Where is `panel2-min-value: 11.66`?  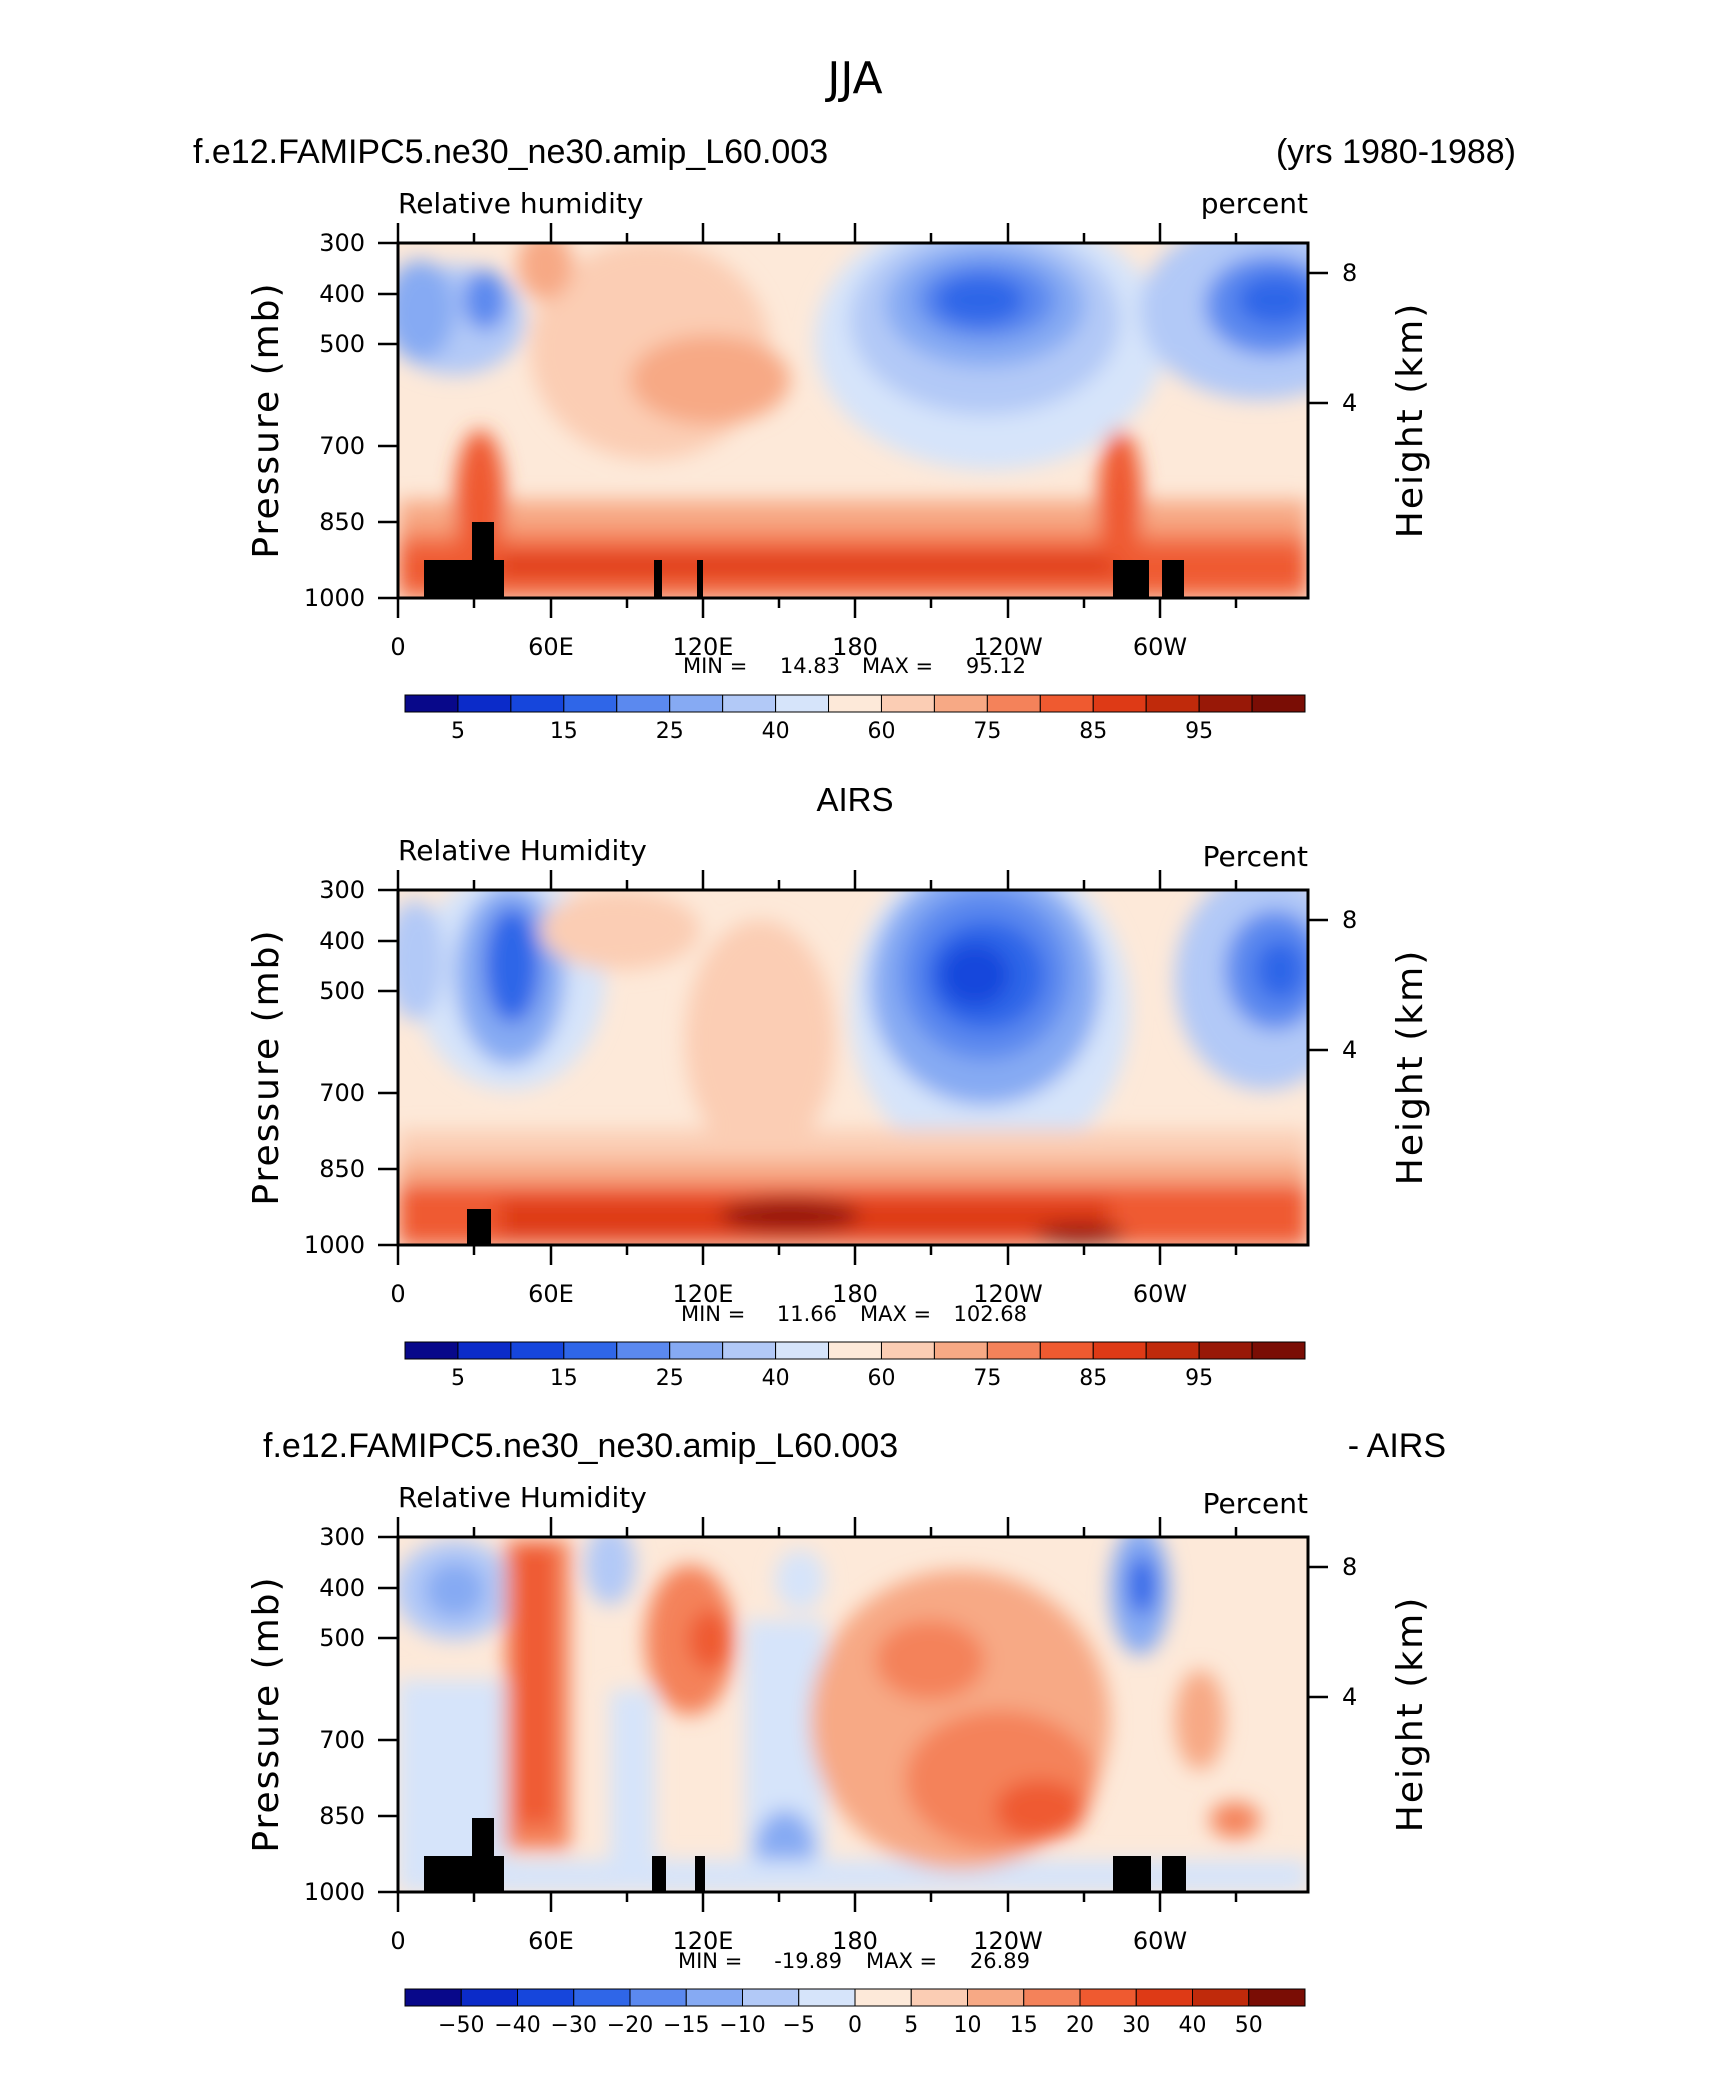
panel2-min-value: 11.66 is located at coordinates (807, 1314).